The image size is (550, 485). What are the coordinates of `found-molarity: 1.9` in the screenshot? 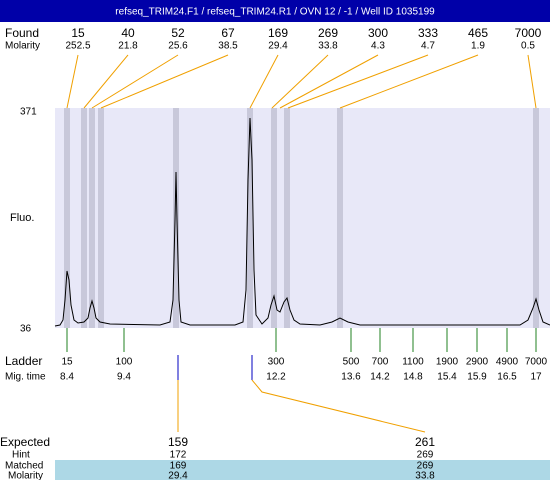 It's located at (478, 46).